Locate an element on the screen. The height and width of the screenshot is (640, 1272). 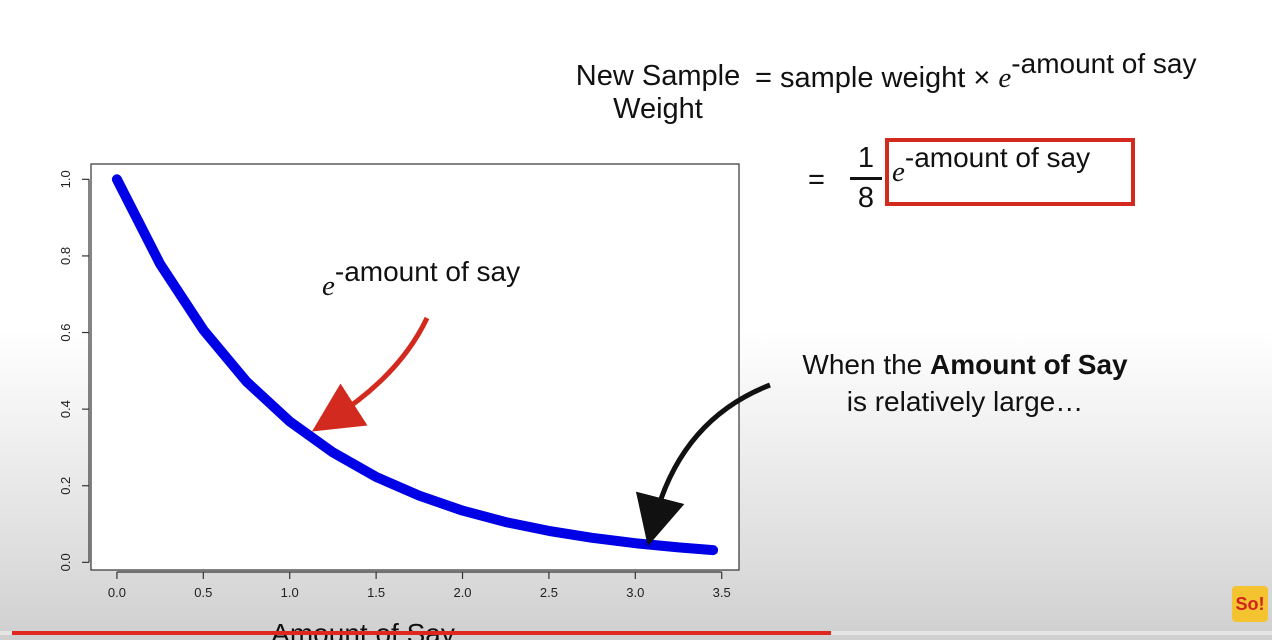
y-tick-label: 1.0 is located at coordinates (65, 179).